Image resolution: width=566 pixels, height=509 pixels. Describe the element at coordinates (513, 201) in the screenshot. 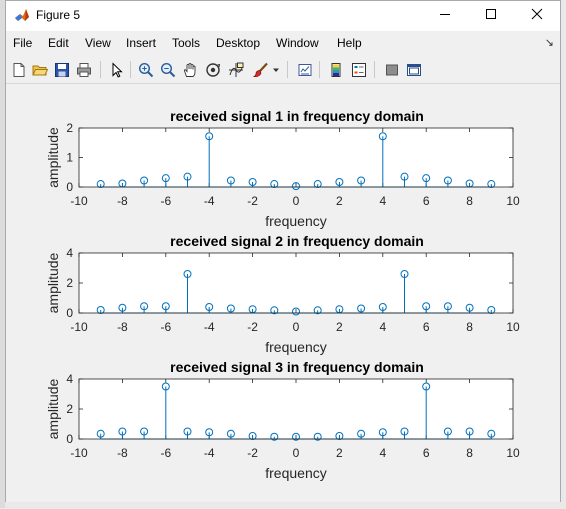

I see `chart-1-x-tick-label: 10` at that location.